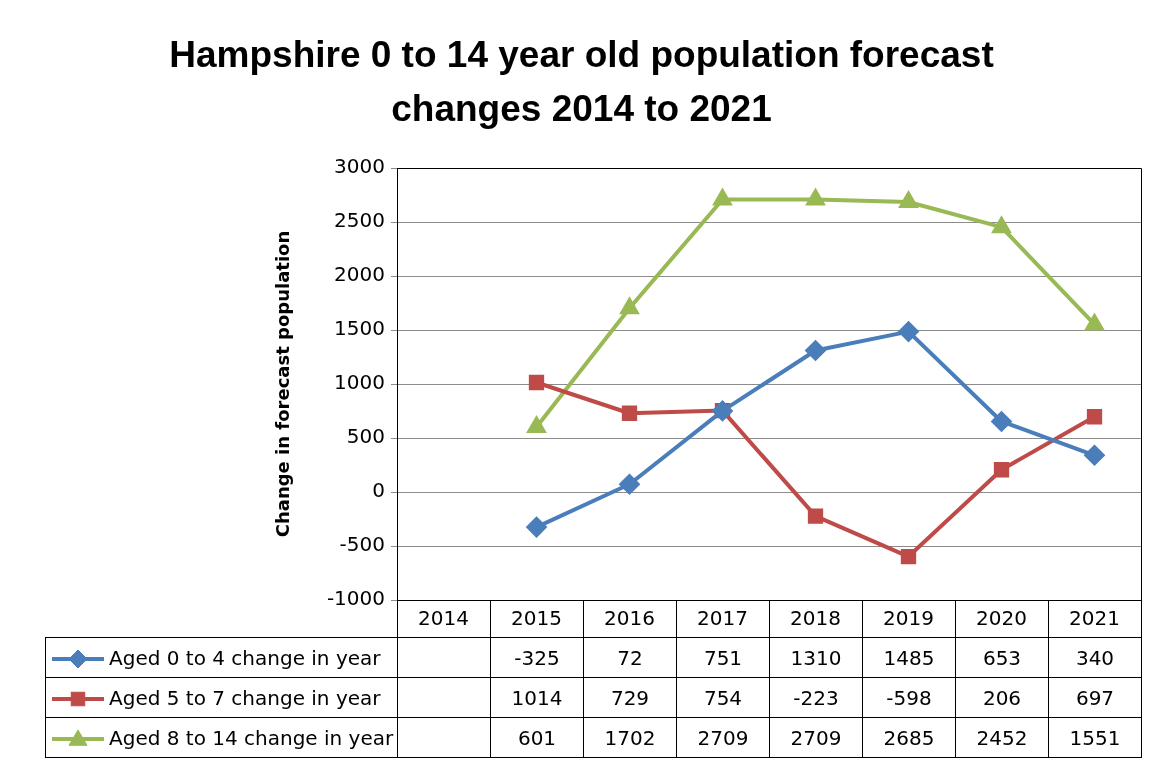  Describe the element at coordinates (359, 328) in the screenshot. I see `y-tick-label: 1500` at that location.